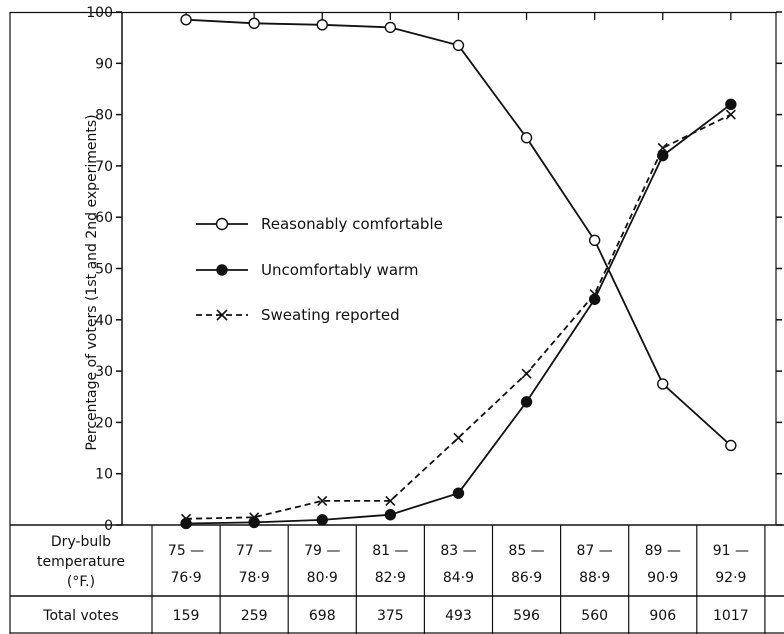 The width and height of the screenshot is (784, 634). I want to click on y-tick-label: 50, so click(104, 270).